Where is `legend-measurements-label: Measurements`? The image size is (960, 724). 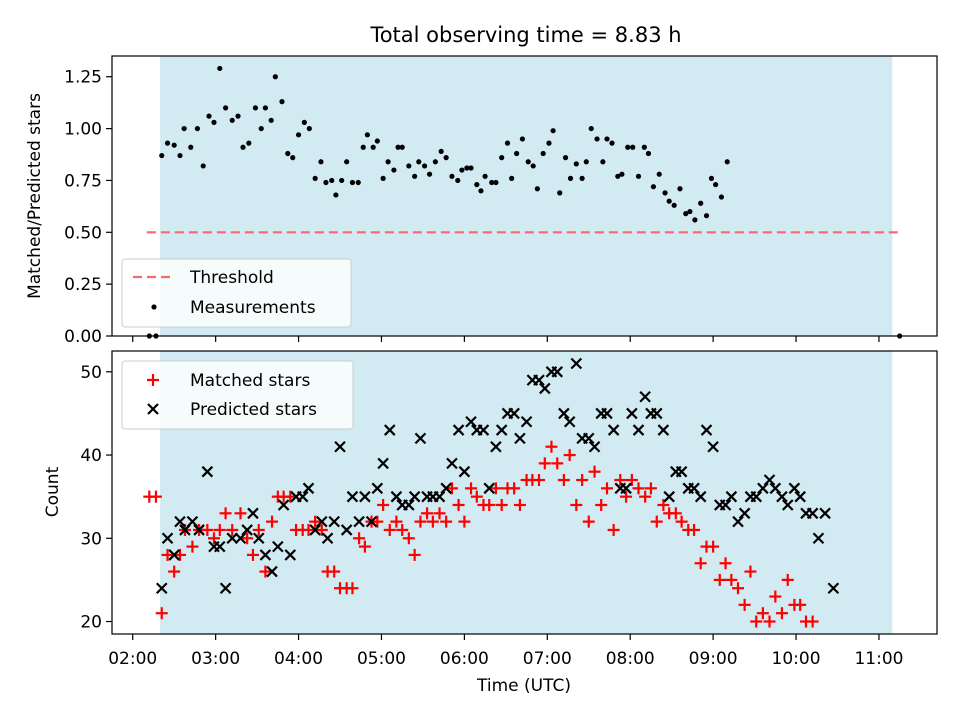 legend-measurements-label: Measurements is located at coordinates (253, 308).